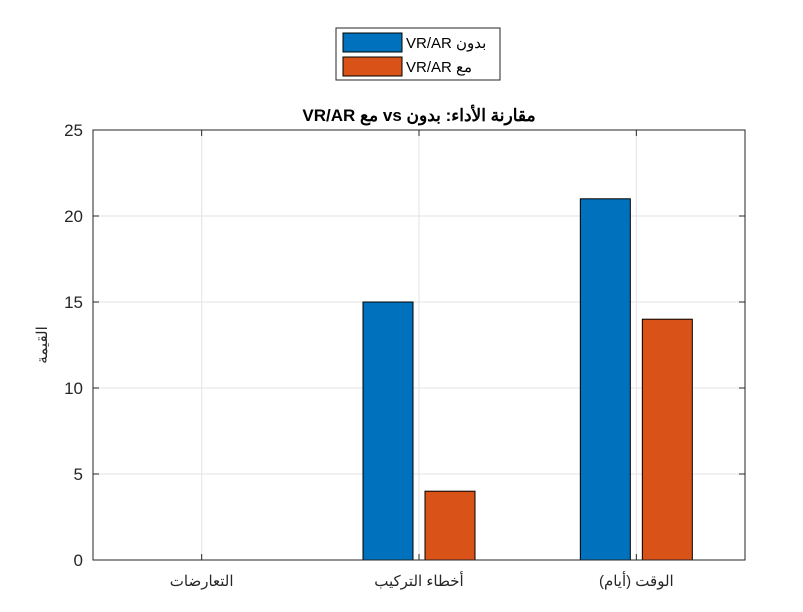  What do you see at coordinates (418, 115) in the screenshot?
I see `chart-title: مقارنة الأداء: بدون vs مع VR/AR` at bounding box center [418, 115].